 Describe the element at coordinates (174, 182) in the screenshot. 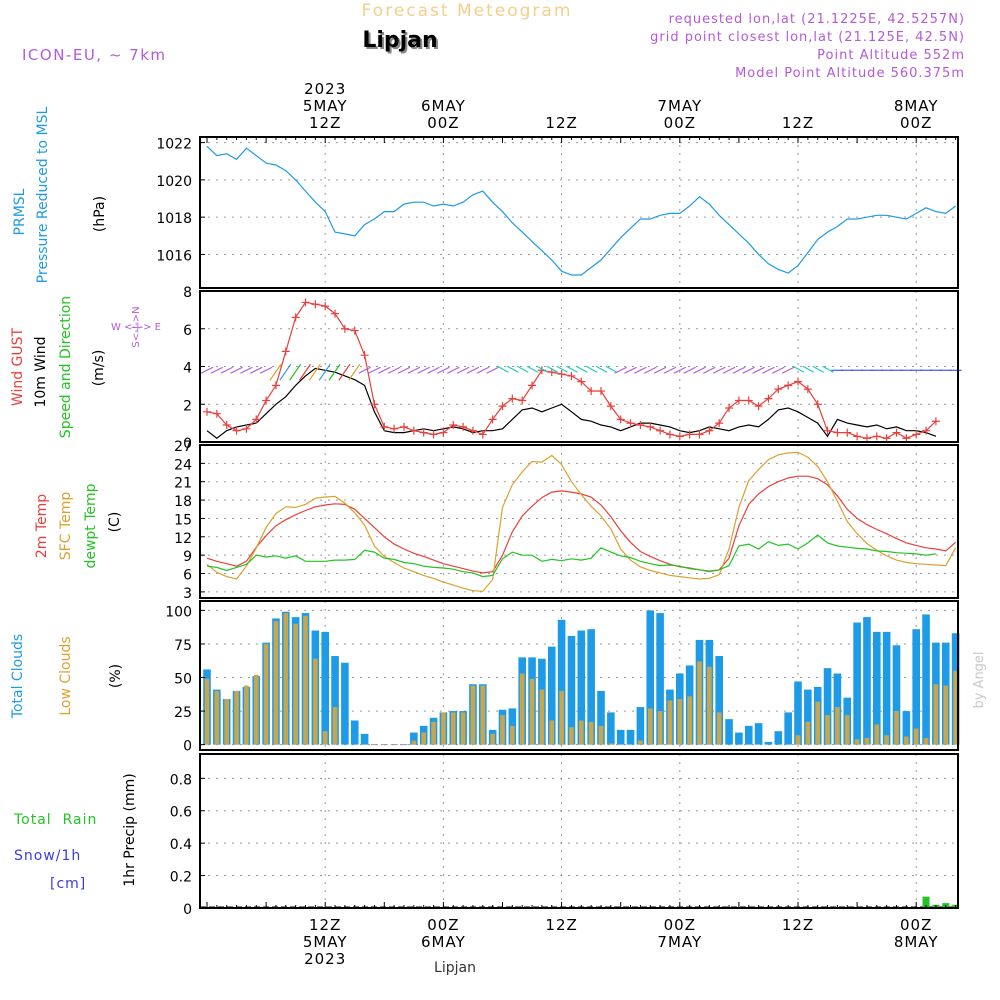

I see `y-tick-label: 1020` at that location.